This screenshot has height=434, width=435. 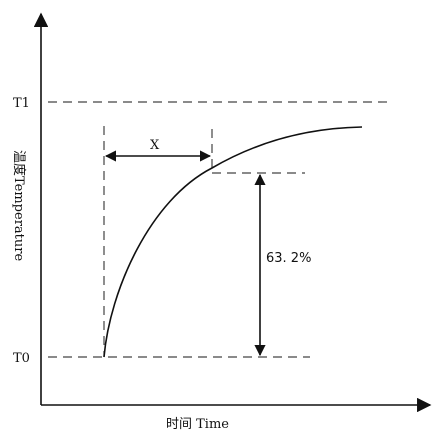 I want to click on x-axis-label: 时间 Time, so click(x=197, y=424).